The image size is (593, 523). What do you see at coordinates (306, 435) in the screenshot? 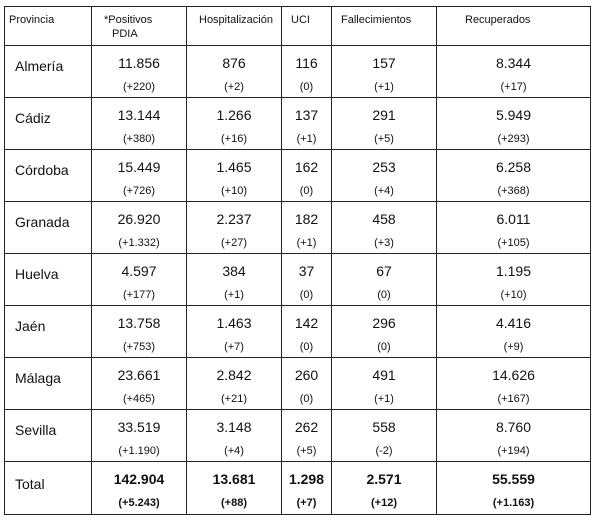
I see `uci-cell: 262 (+5)` at bounding box center [306, 435].